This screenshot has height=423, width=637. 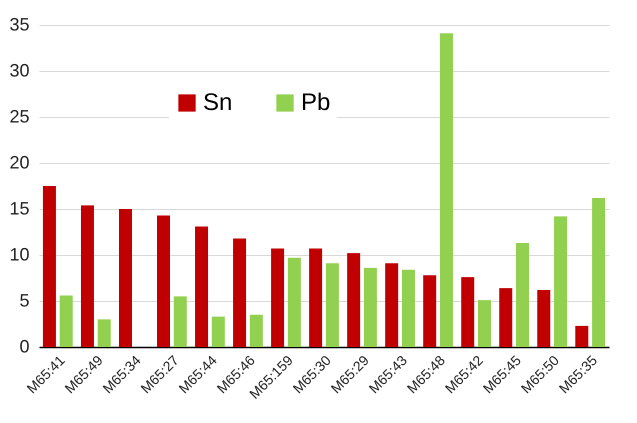 I want to click on y-tick-label: 0, so click(x=24, y=346).